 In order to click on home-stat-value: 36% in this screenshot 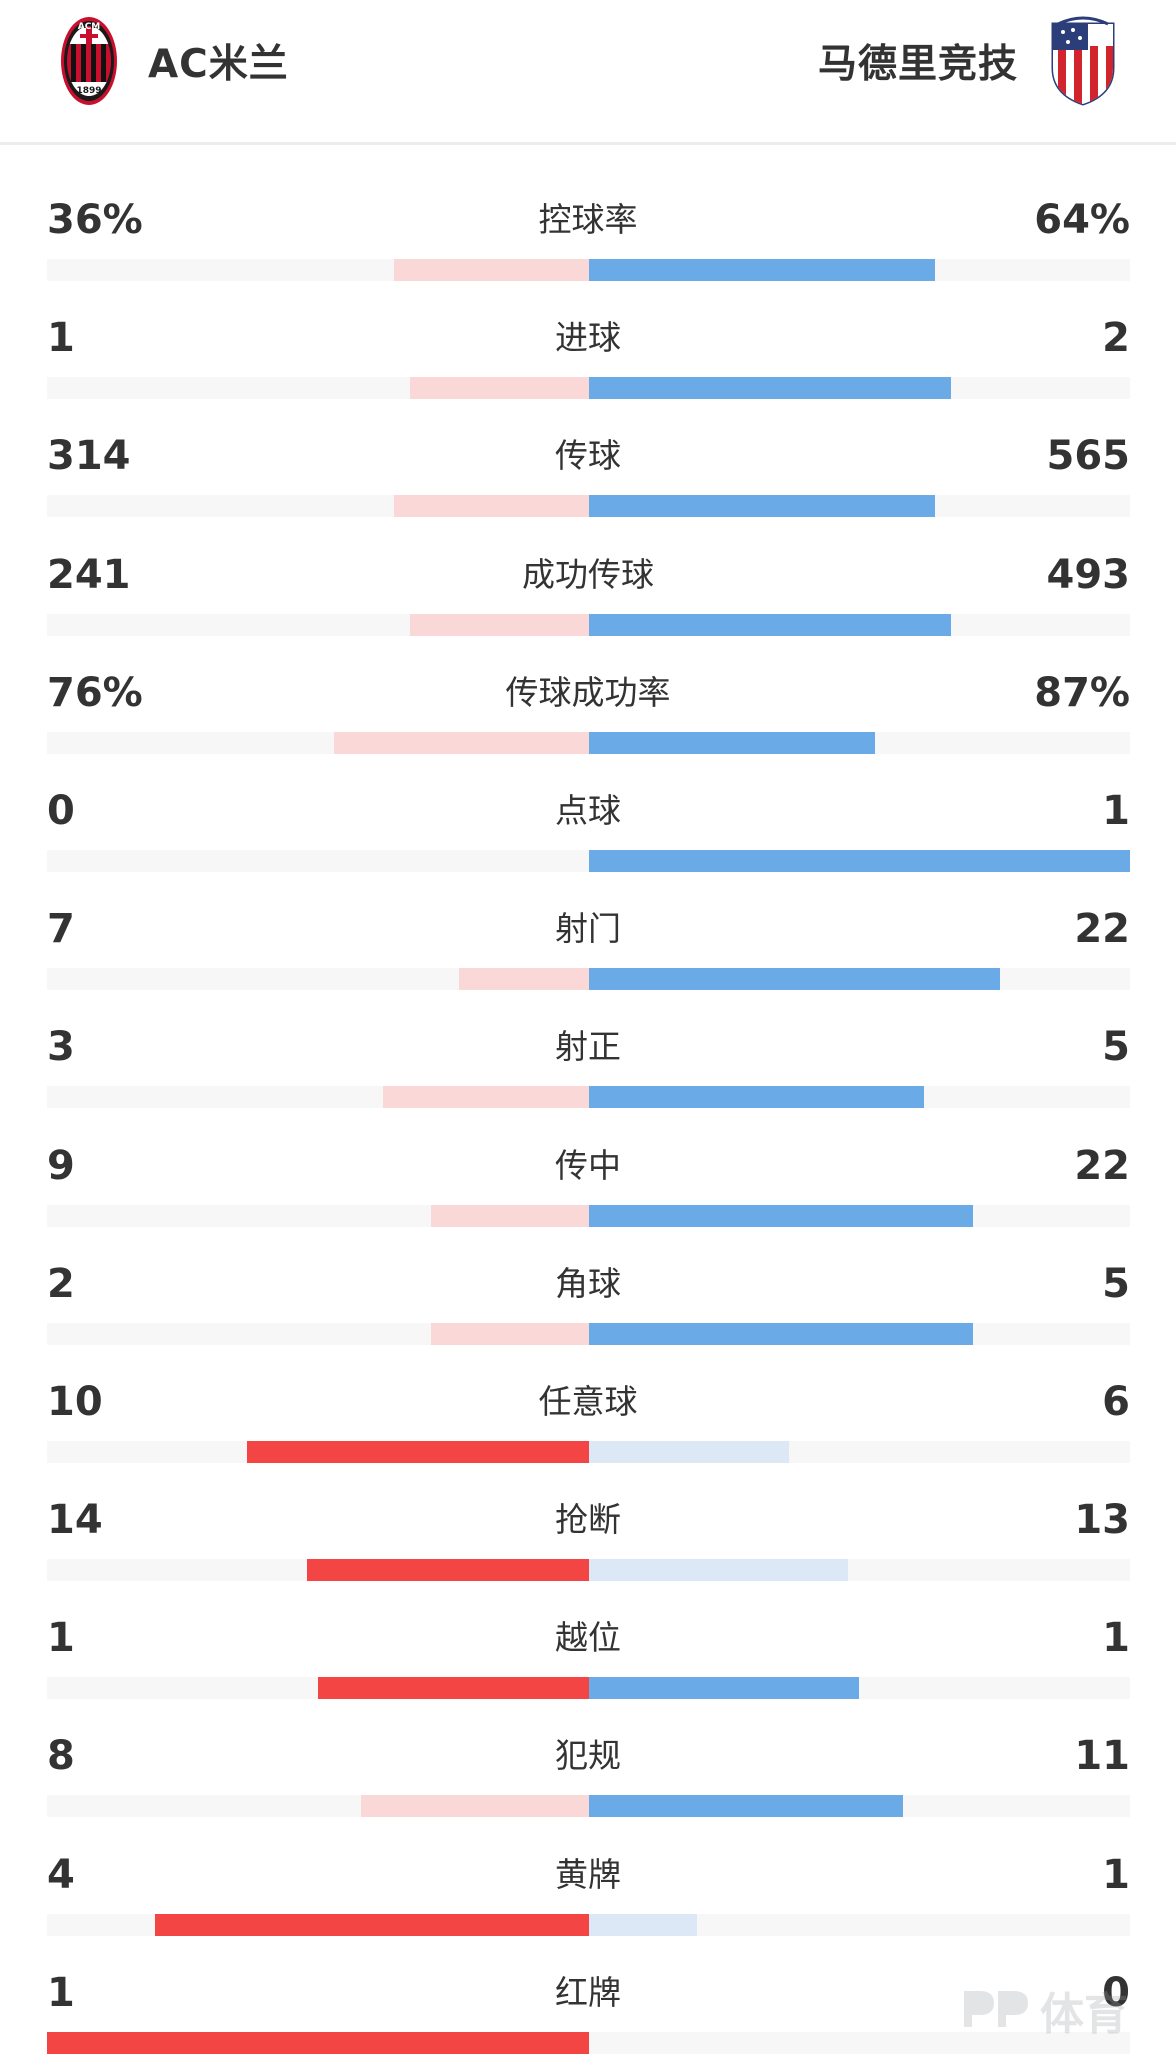, I will do `click(95, 220)`.